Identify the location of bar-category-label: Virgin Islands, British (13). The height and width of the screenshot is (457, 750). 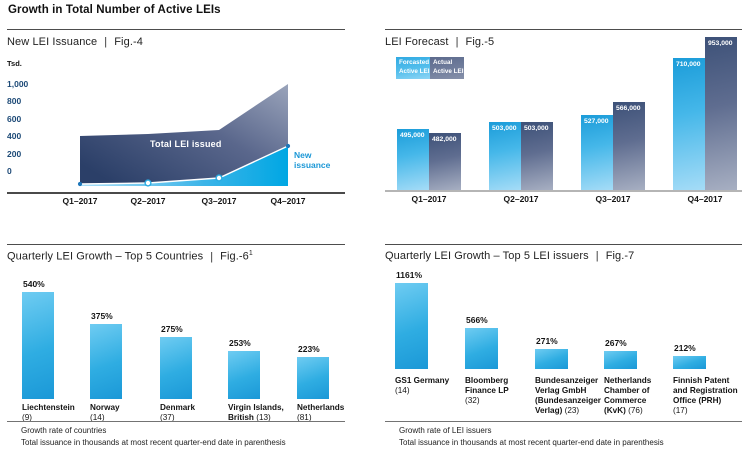
(261, 413).